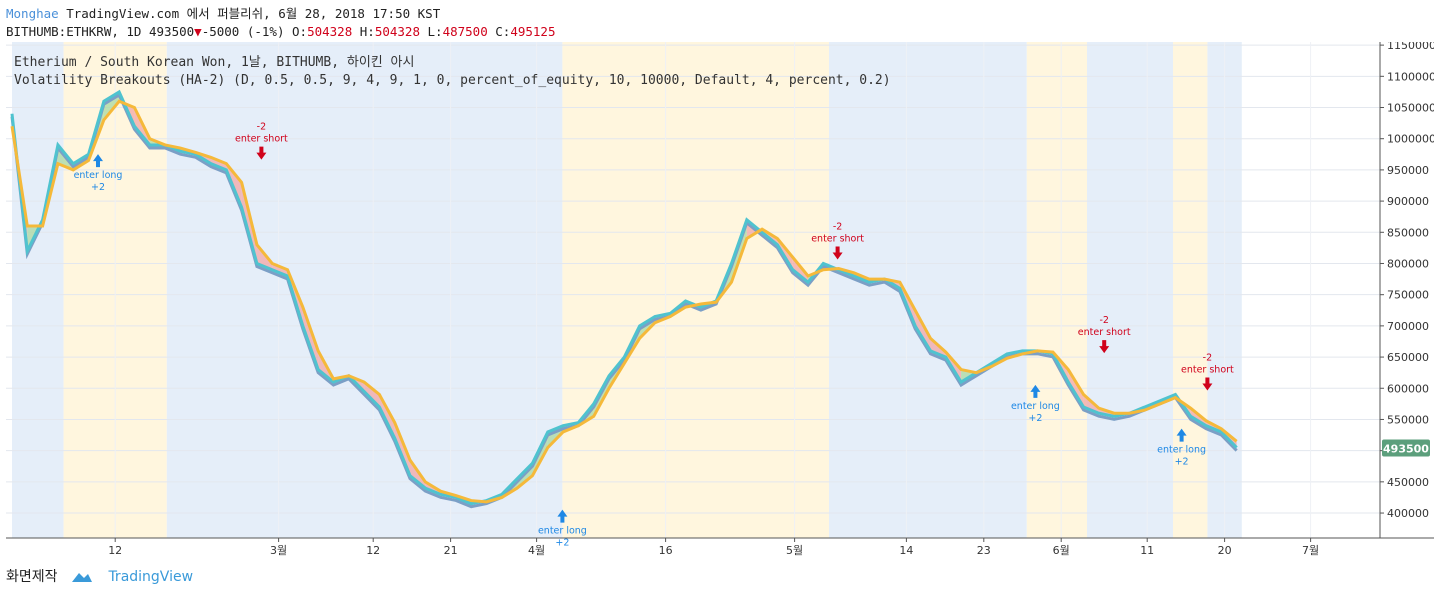 This screenshot has height=595, width=1440. Describe the element at coordinates (451, 550) in the screenshot. I see `x-tick-label: 21` at that location.